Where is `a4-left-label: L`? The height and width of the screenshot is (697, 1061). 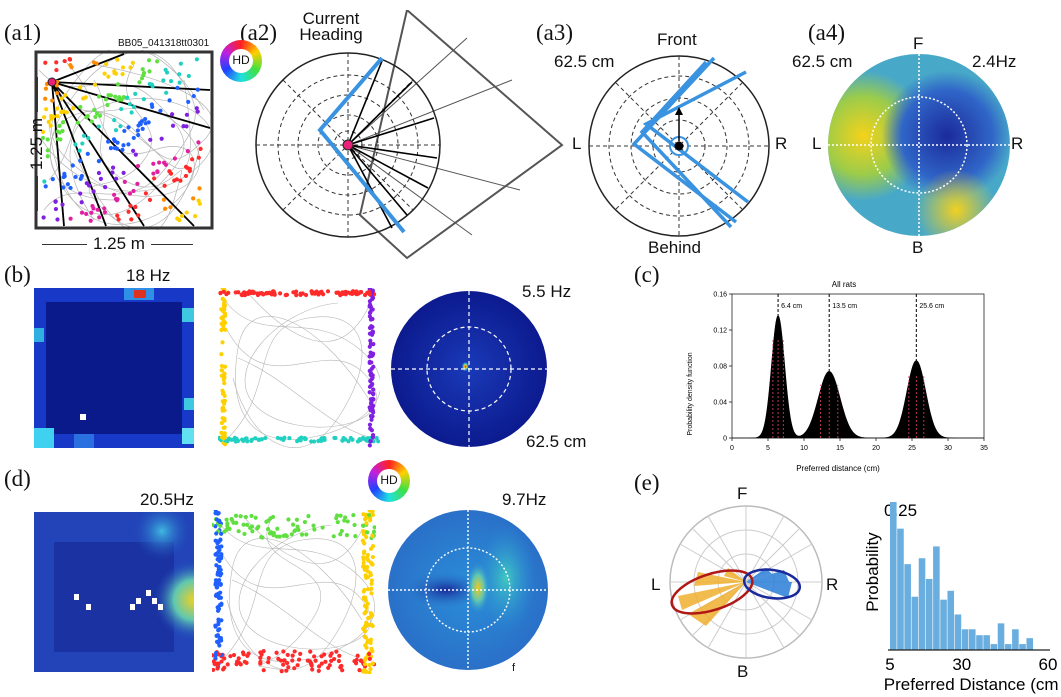
a4-left-label: L is located at coordinates (817, 143).